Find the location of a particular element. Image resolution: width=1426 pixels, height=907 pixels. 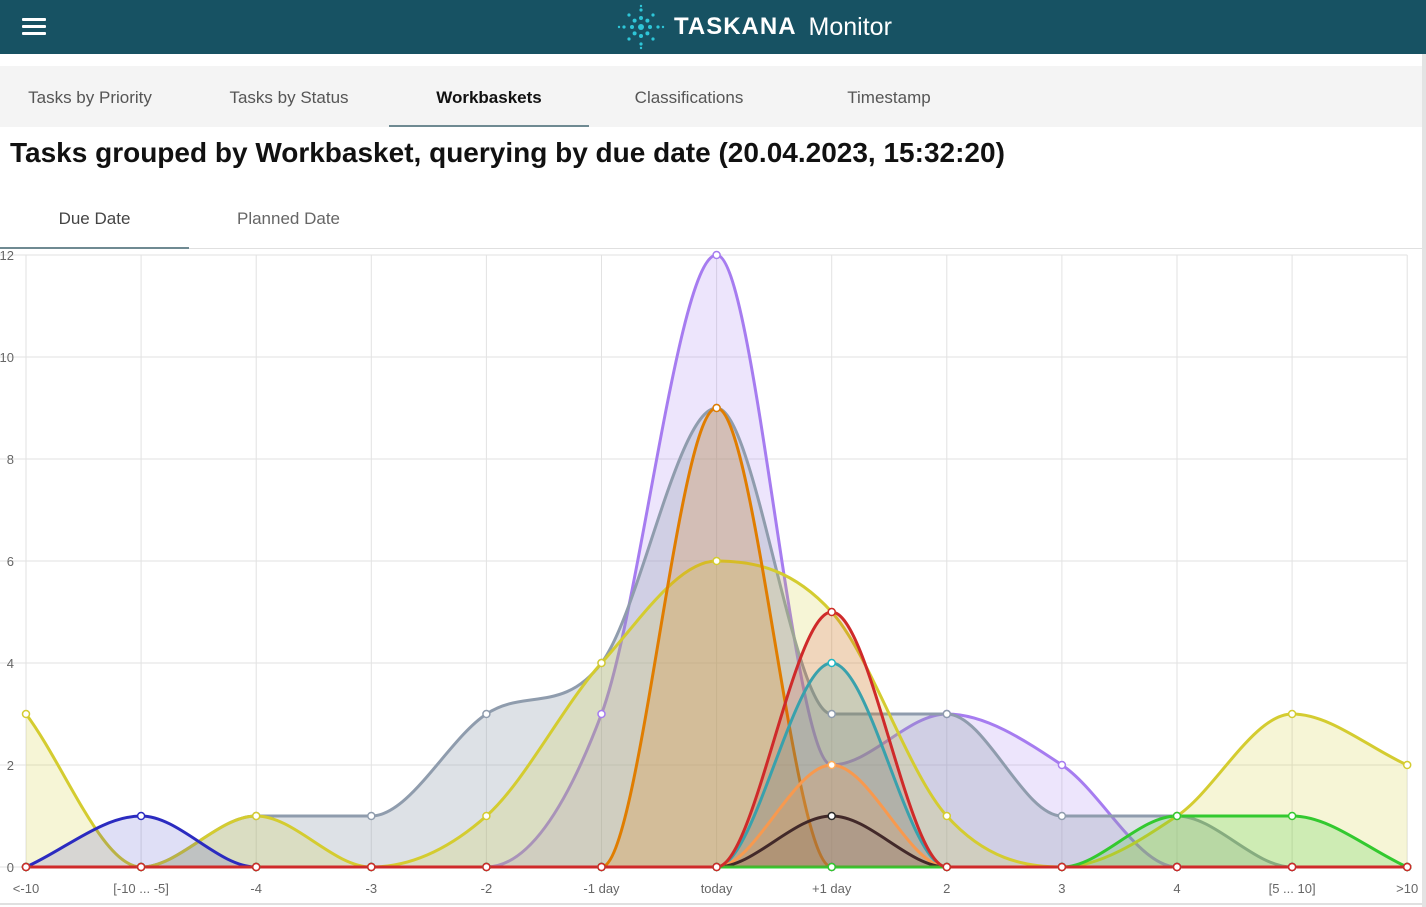

y-tick-label: 12 is located at coordinates (7, 256).